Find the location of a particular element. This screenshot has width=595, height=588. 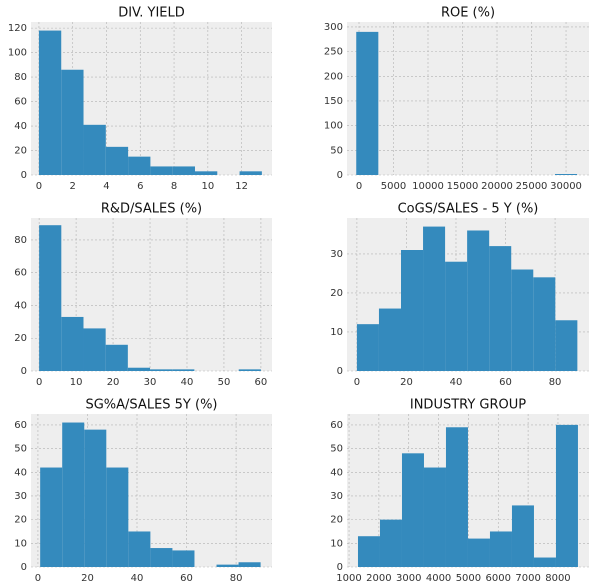

chart-title: DIV. YIELD is located at coordinates (151, 13).